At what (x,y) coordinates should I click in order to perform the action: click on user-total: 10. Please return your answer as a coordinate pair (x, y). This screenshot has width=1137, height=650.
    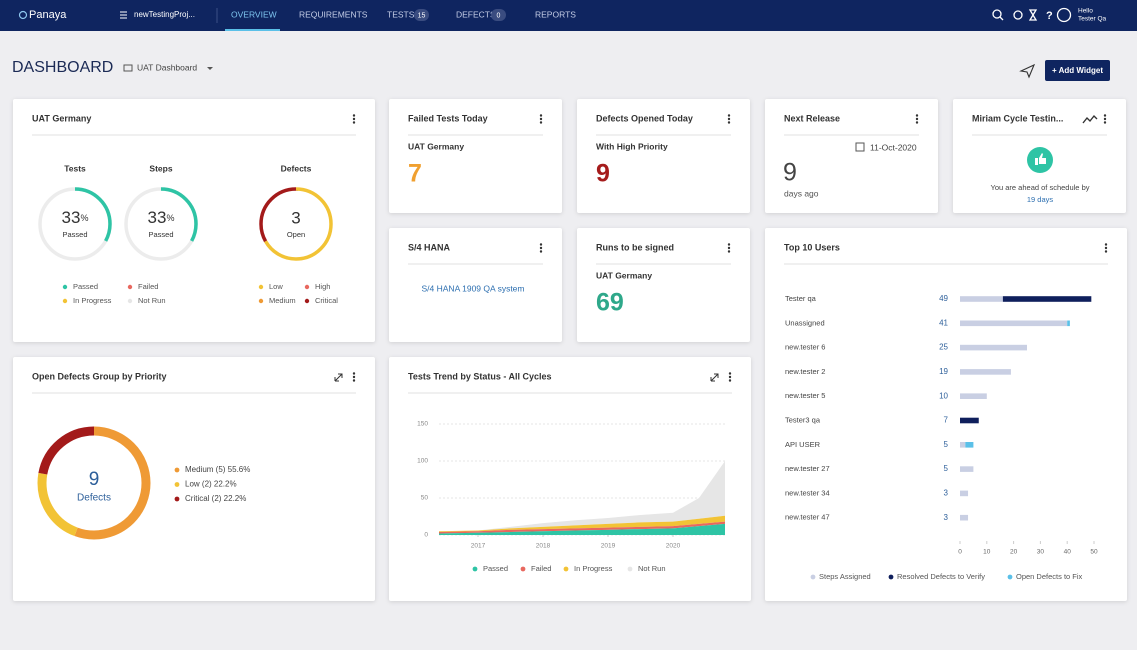
    Looking at the image, I should click on (943, 395).